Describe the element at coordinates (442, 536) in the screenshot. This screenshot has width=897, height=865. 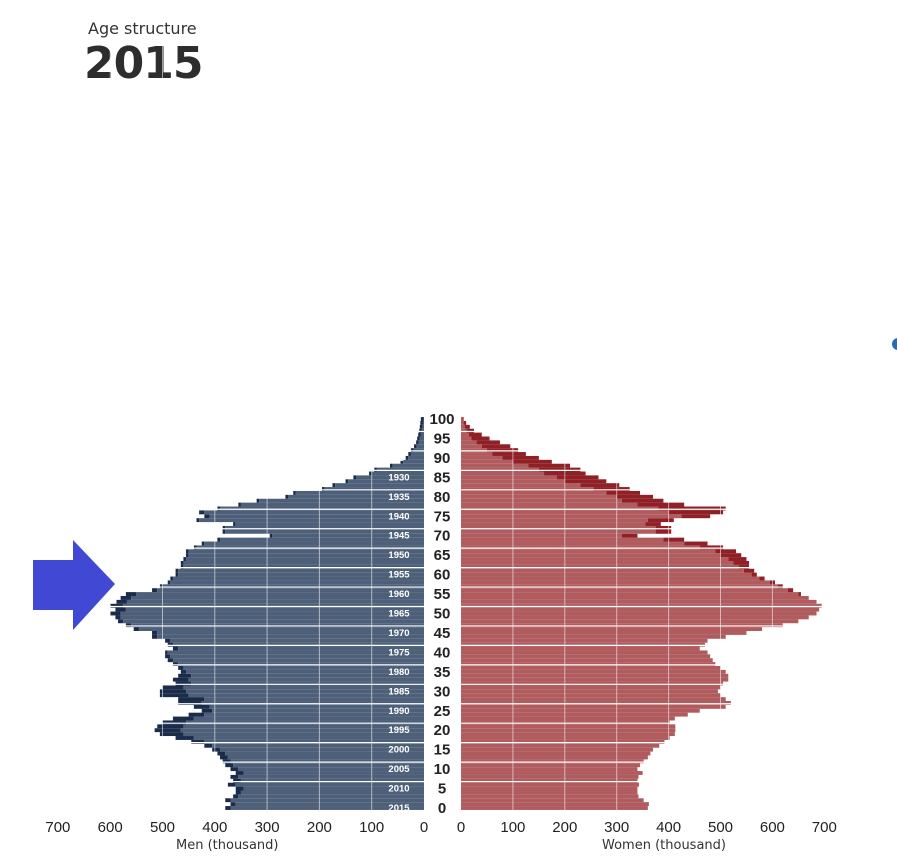
I see `age-tick: 70` at that location.